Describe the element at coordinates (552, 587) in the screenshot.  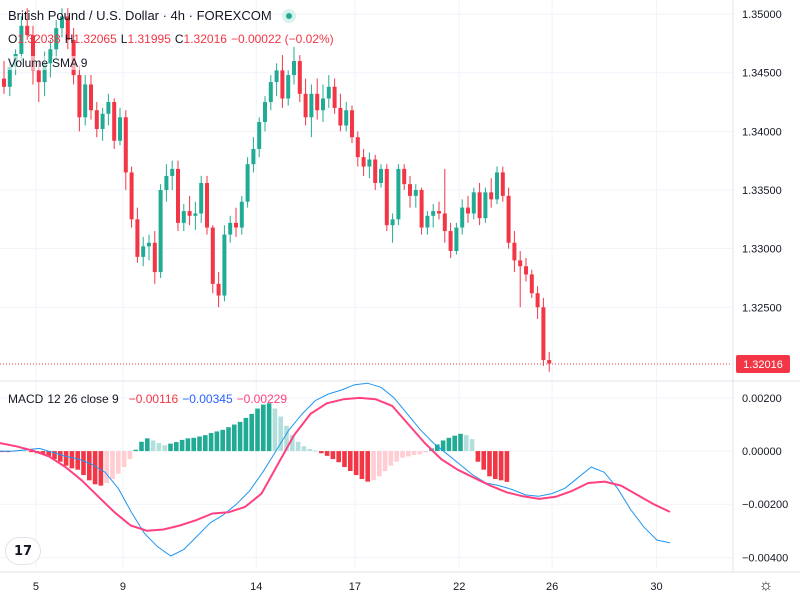
I see `time-tick-label: 26` at that location.